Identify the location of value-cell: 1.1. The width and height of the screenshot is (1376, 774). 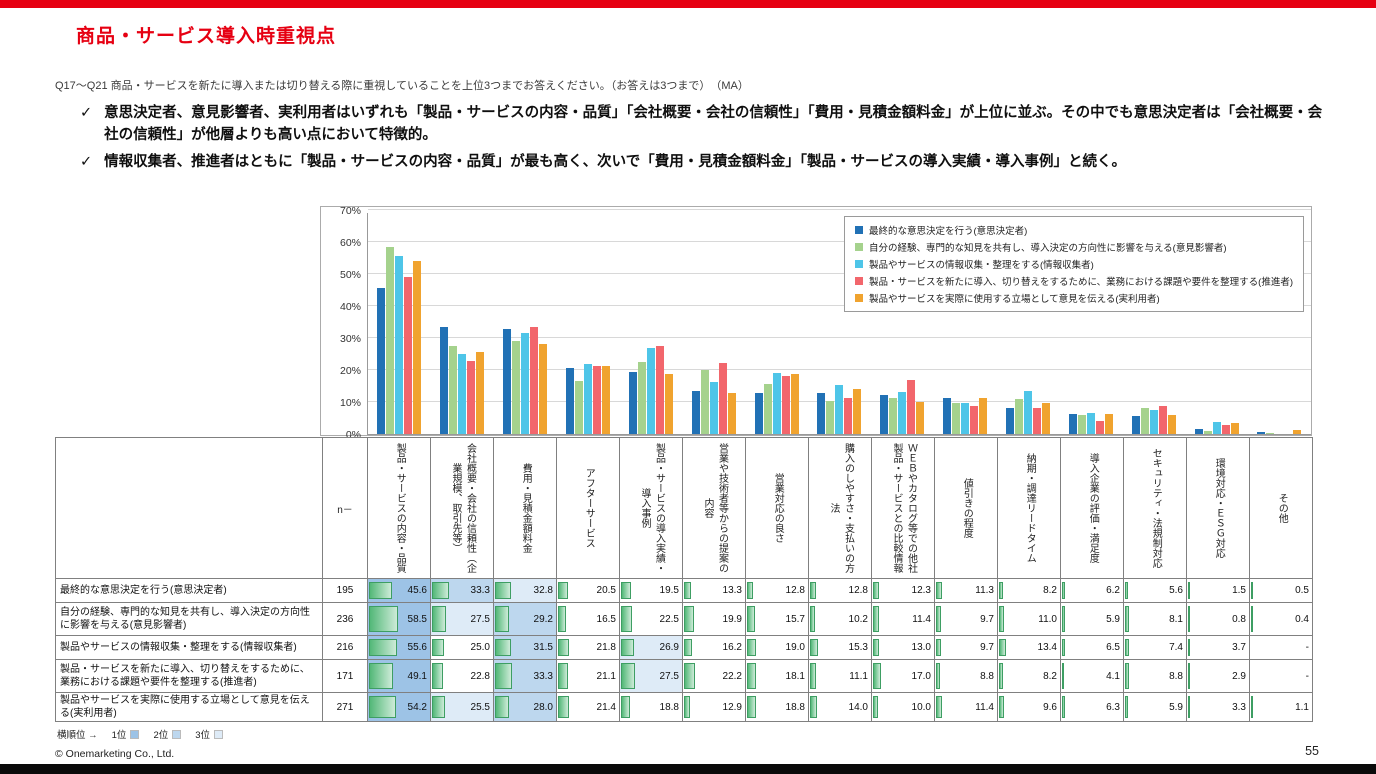
(1281, 707).